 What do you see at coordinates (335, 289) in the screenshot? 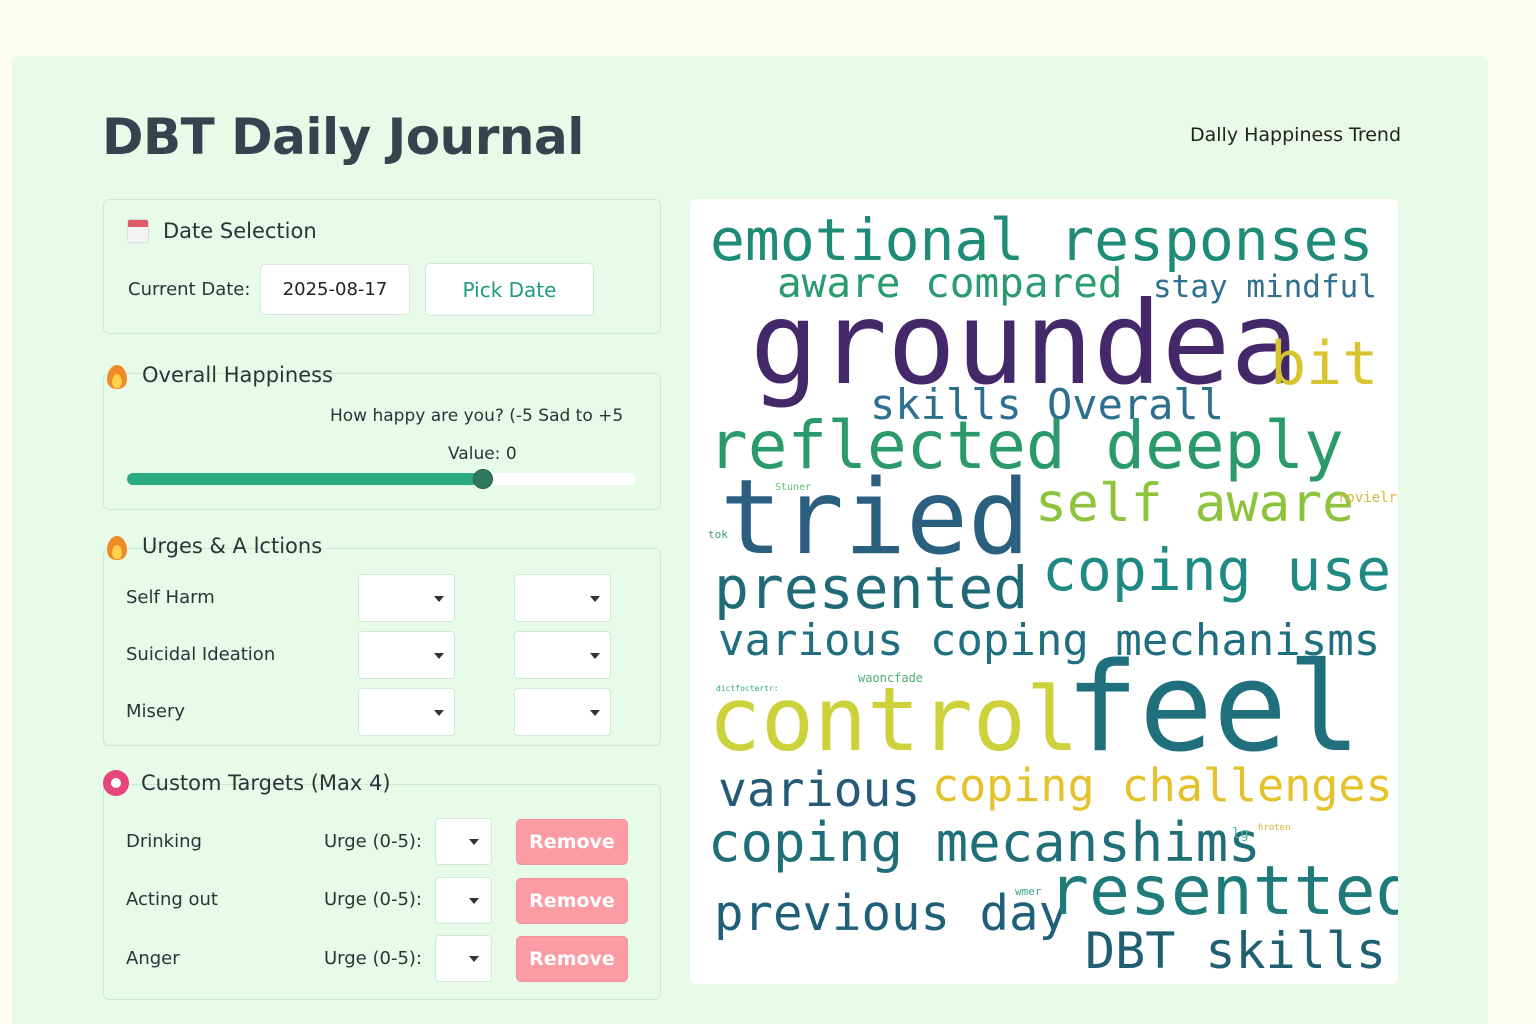
I see `current-date-field: 2025-08-17` at bounding box center [335, 289].